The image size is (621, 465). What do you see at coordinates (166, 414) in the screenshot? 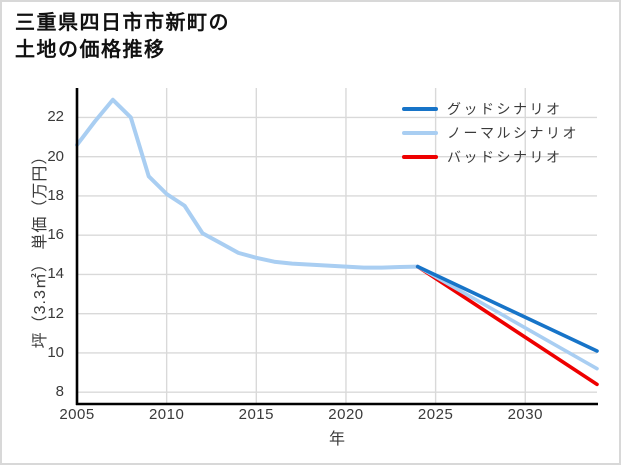
I see `x-tick-label: 2010` at bounding box center [166, 414].